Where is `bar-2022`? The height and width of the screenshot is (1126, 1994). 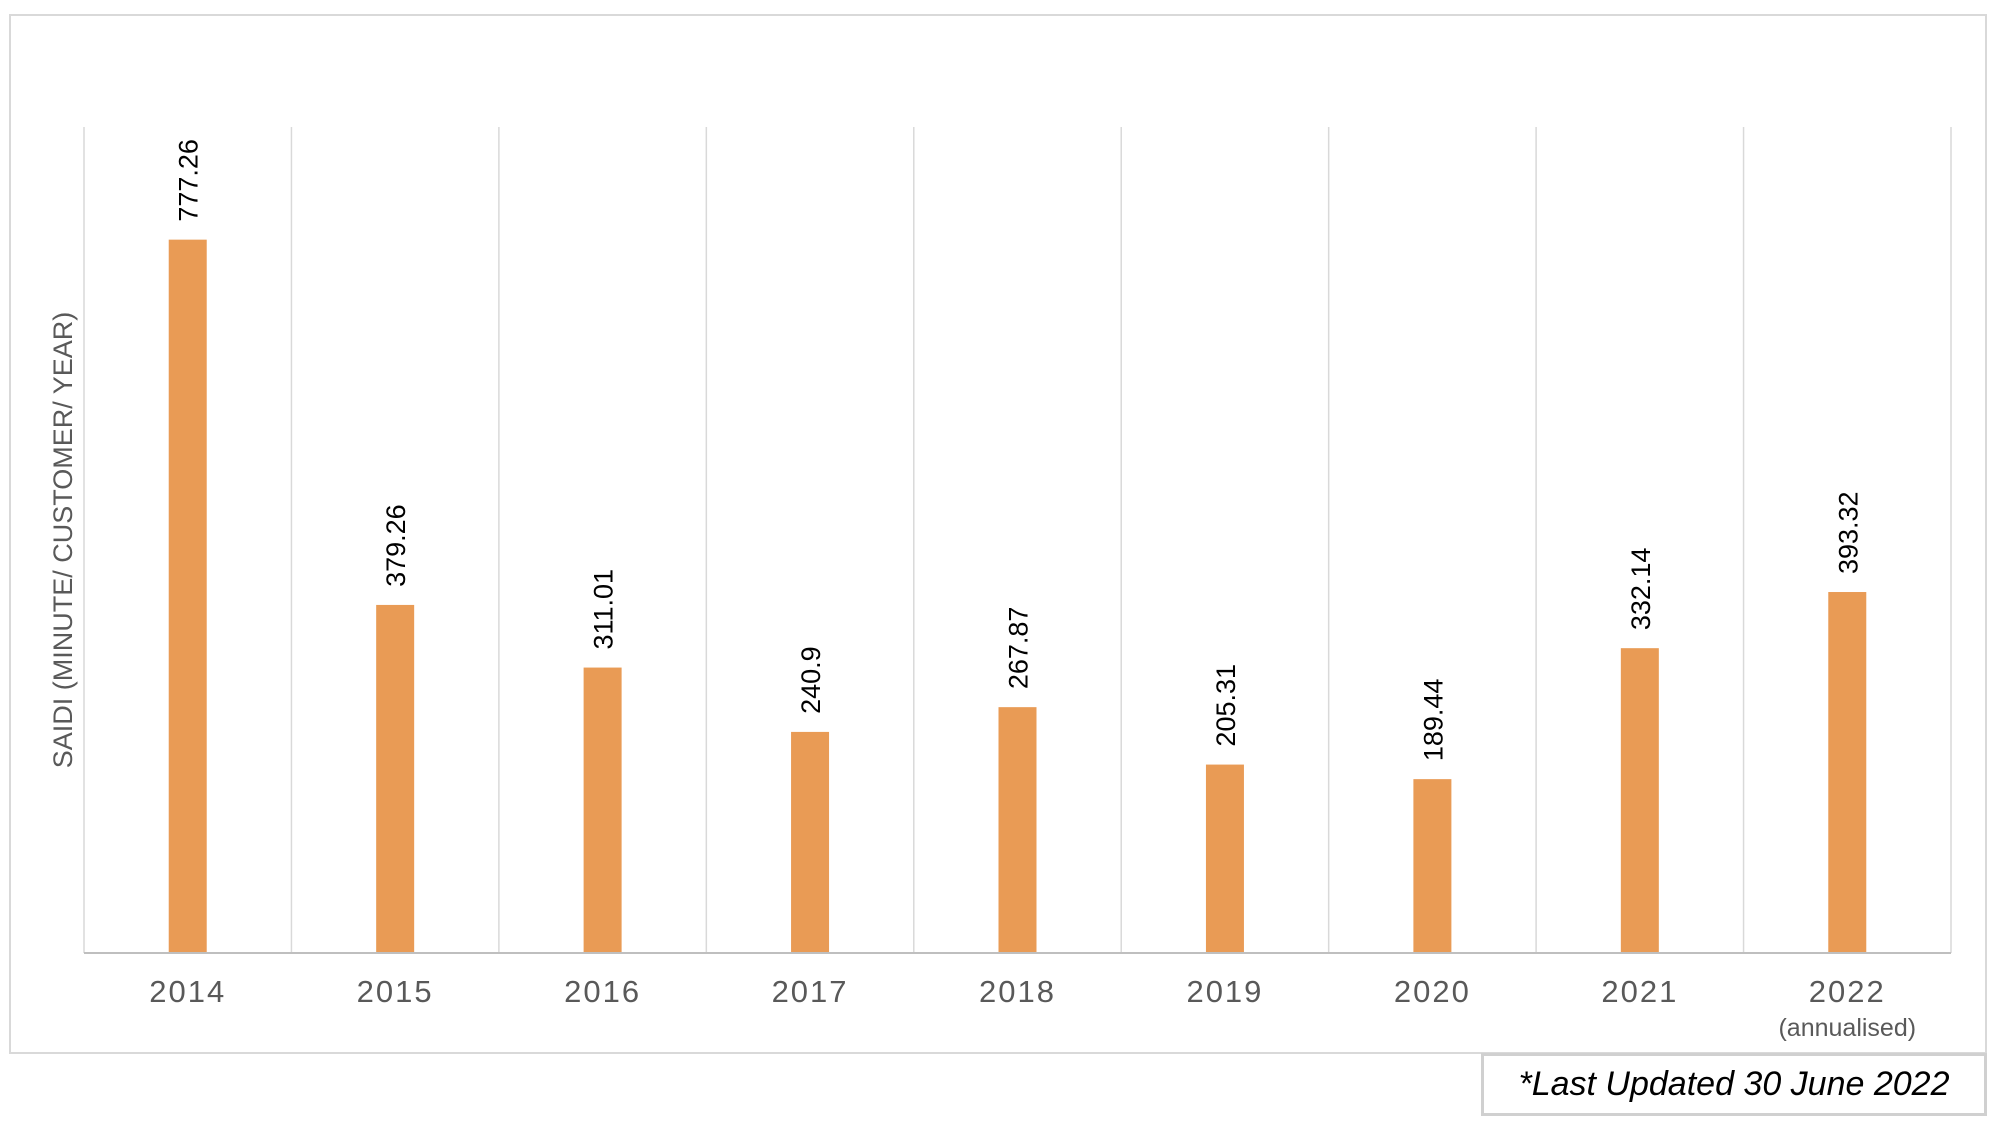 bar-2022 is located at coordinates (1847, 772).